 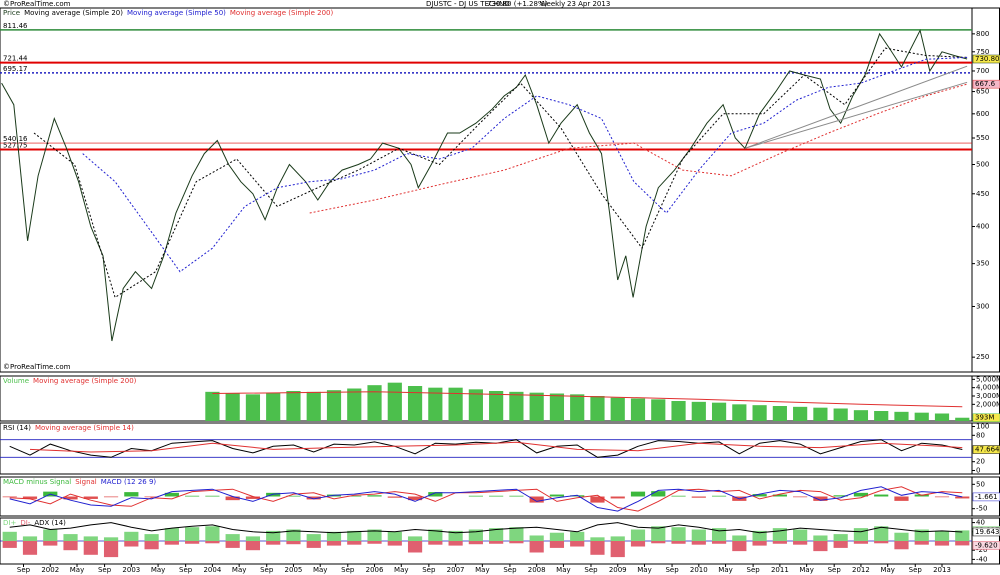 I want to click on y-tick-label: 350, so click(x=982, y=264).